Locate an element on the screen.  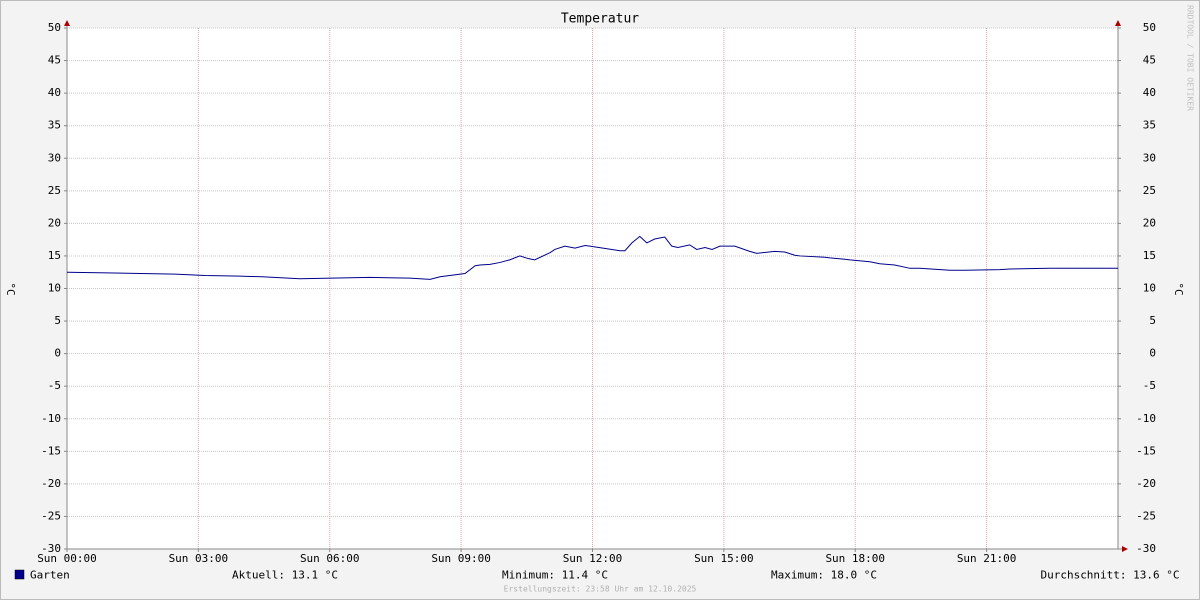
y-tick-label: -5 is located at coordinates (54, 385).